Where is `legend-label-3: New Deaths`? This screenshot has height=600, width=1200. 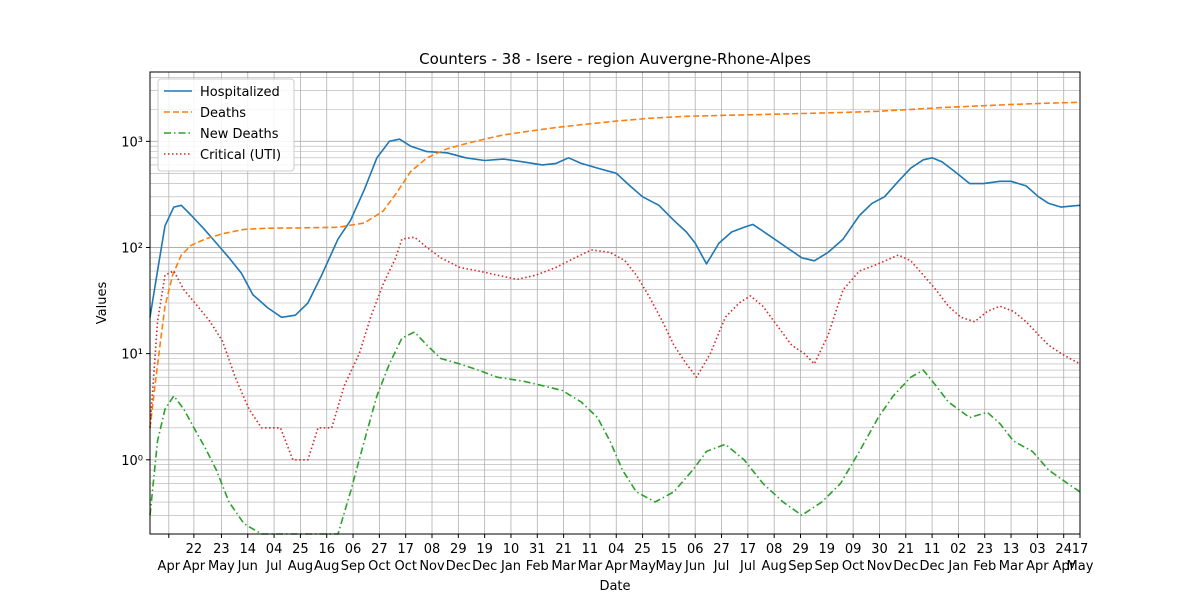
legend-label-3: New Deaths is located at coordinates (239, 134).